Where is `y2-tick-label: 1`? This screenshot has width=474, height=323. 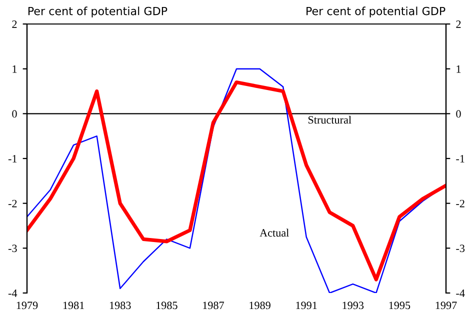
y2-tick-label: 1 is located at coordinates (458, 69).